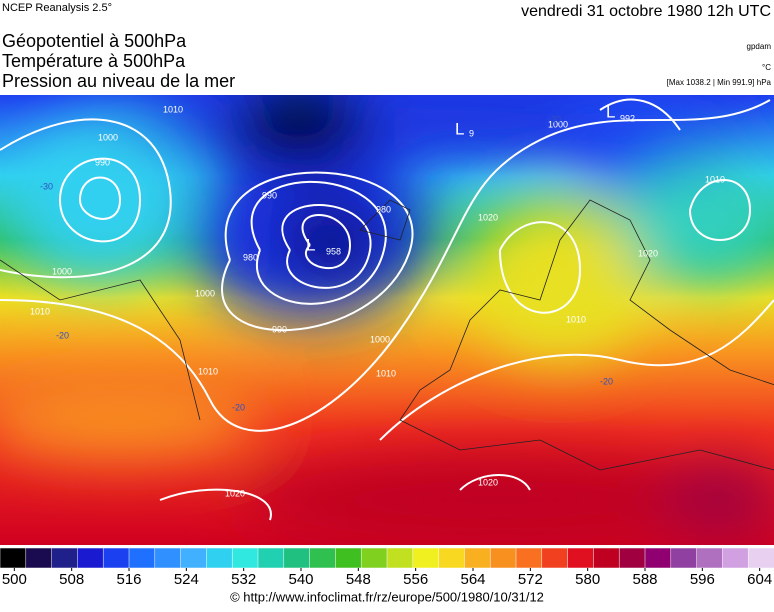  Describe the element at coordinates (118, 81) in the screenshot. I see `title: Pression au niveau de la mer` at that location.